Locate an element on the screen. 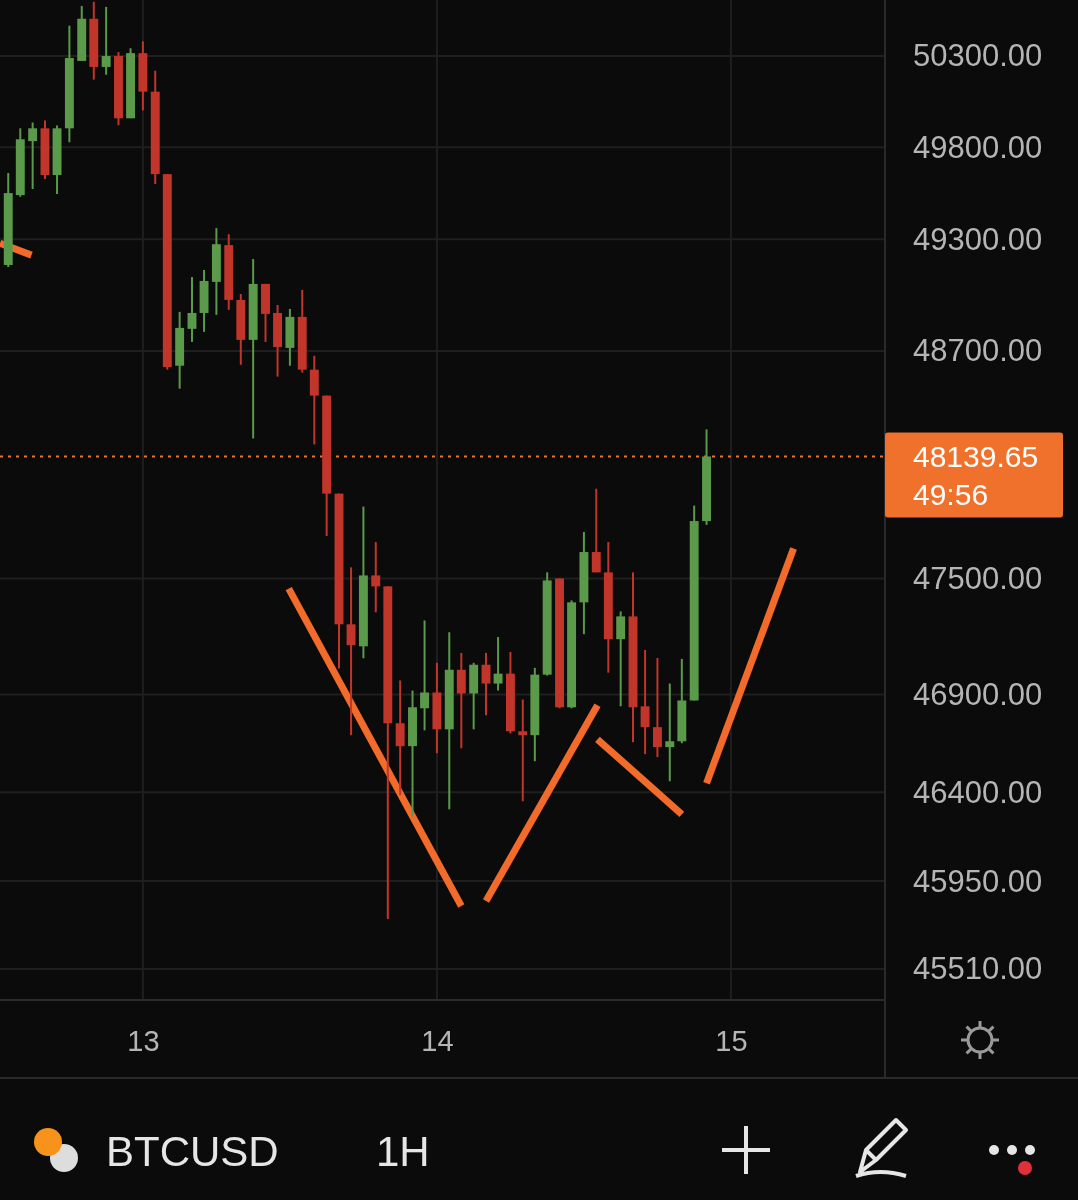  text: 1H is located at coordinates (403, 1151).